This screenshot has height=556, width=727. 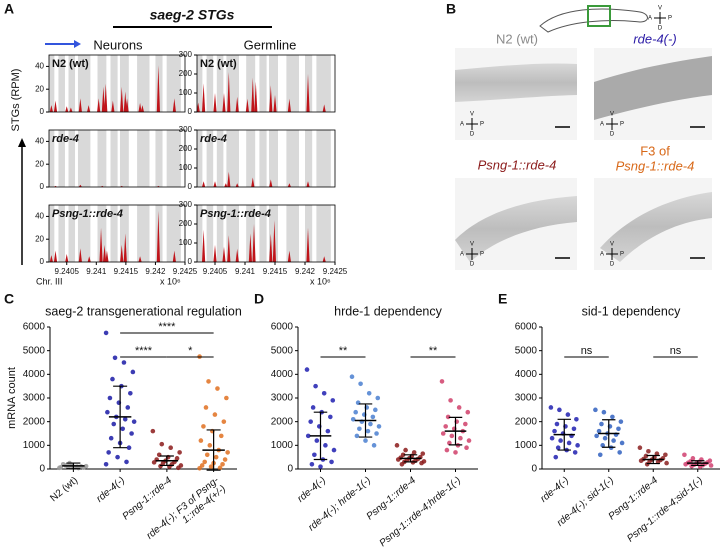 I want to click on y-tick-label: 40, so click(x=39, y=66).